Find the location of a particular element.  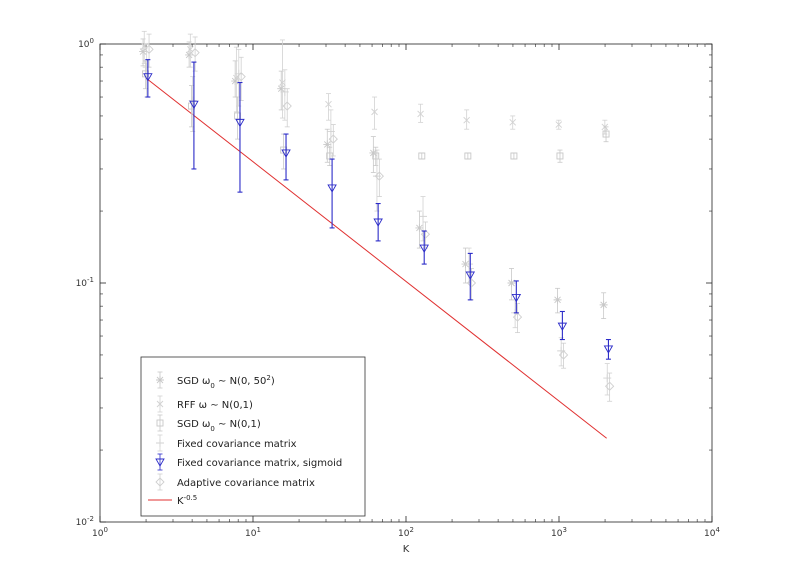

y-tick-exp: 0 is located at coordinates (92, 41).